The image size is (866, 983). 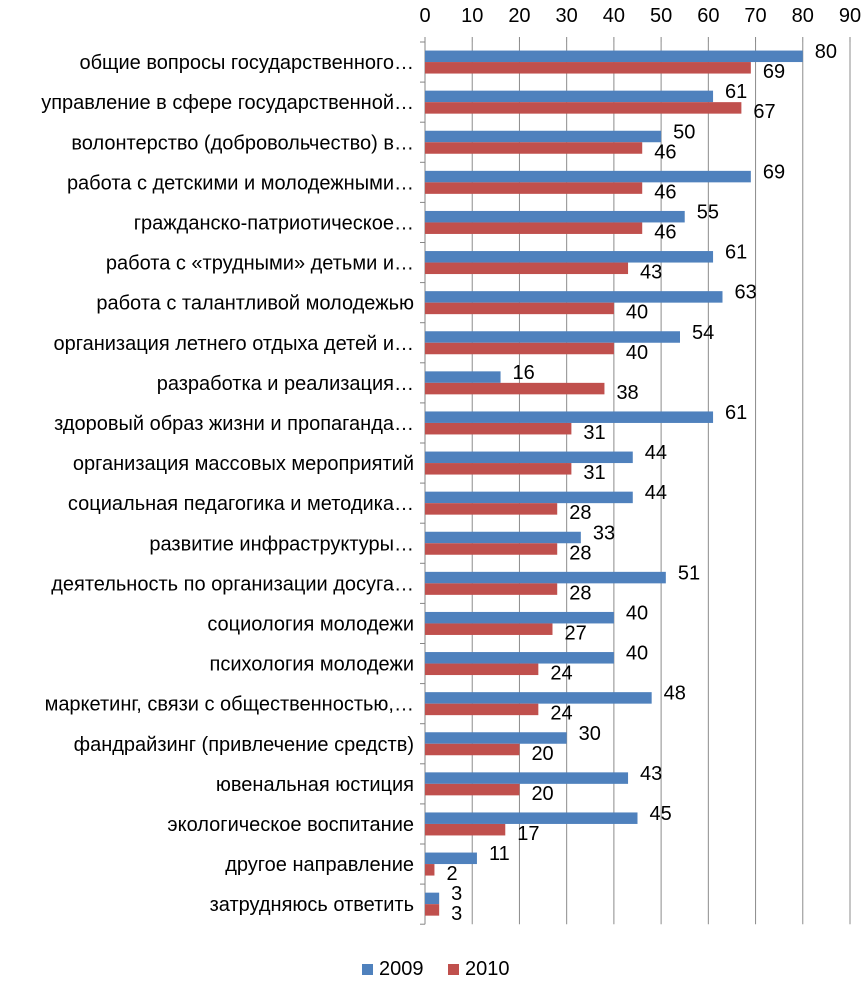 I want to click on data-label: 20, so click(x=542, y=754).